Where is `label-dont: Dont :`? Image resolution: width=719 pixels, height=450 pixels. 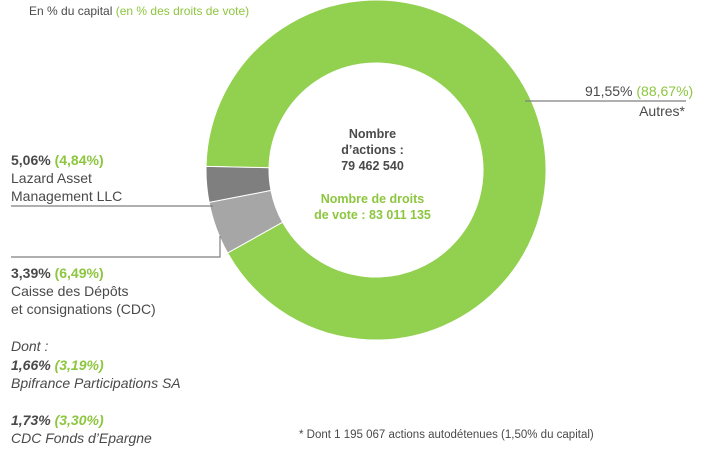 label-dont: Dont : is located at coordinates (30, 346).